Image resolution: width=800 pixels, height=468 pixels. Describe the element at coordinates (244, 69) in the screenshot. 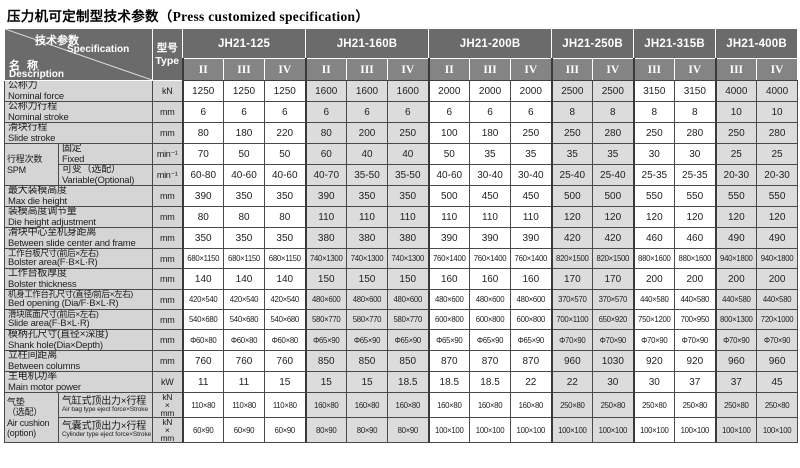

I see `variant-header: III` at that location.